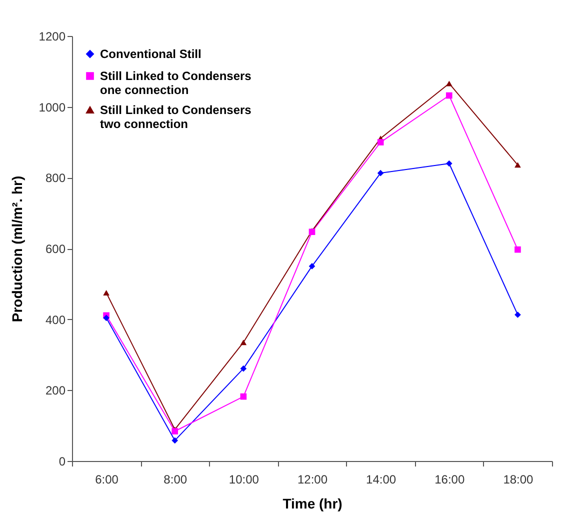 The image size is (588, 527). Describe the element at coordinates (52, 107) in the screenshot. I see `y-tick-label: 1000` at that location.